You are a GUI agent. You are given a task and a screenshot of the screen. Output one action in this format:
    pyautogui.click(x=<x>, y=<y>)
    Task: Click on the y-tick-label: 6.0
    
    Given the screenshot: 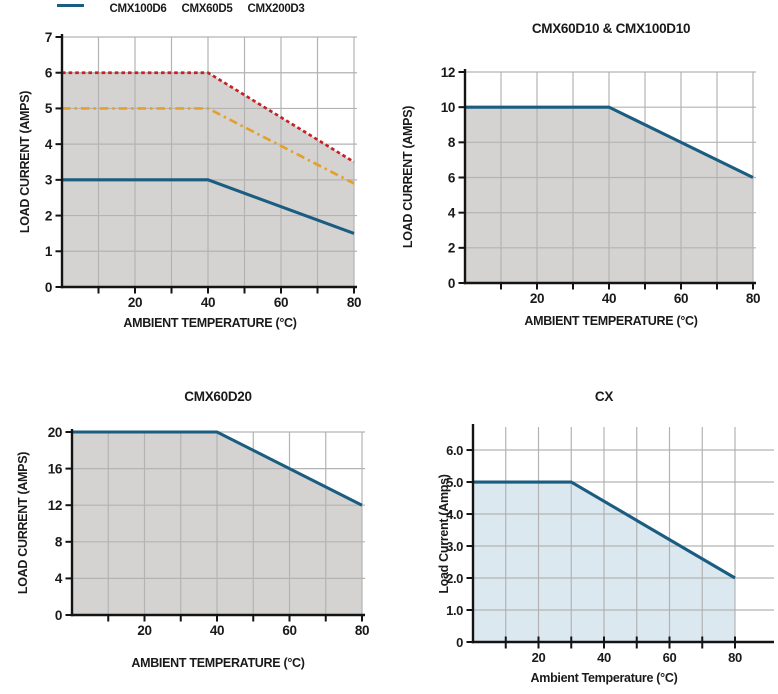 What is the action you would take?
    pyautogui.click(x=454, y=450)
    